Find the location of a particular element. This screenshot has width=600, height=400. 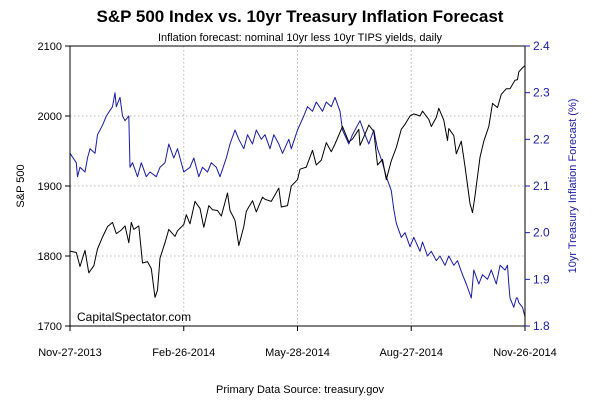

y-right-tick-label: 2.1 is located at coordinates (541, 186).